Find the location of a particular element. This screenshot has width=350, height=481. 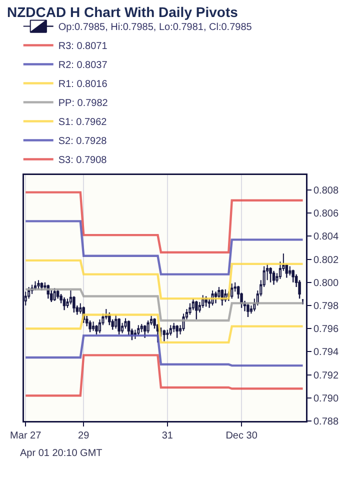

y-tick-label: 0.802 is located at coordinates (326, 260).